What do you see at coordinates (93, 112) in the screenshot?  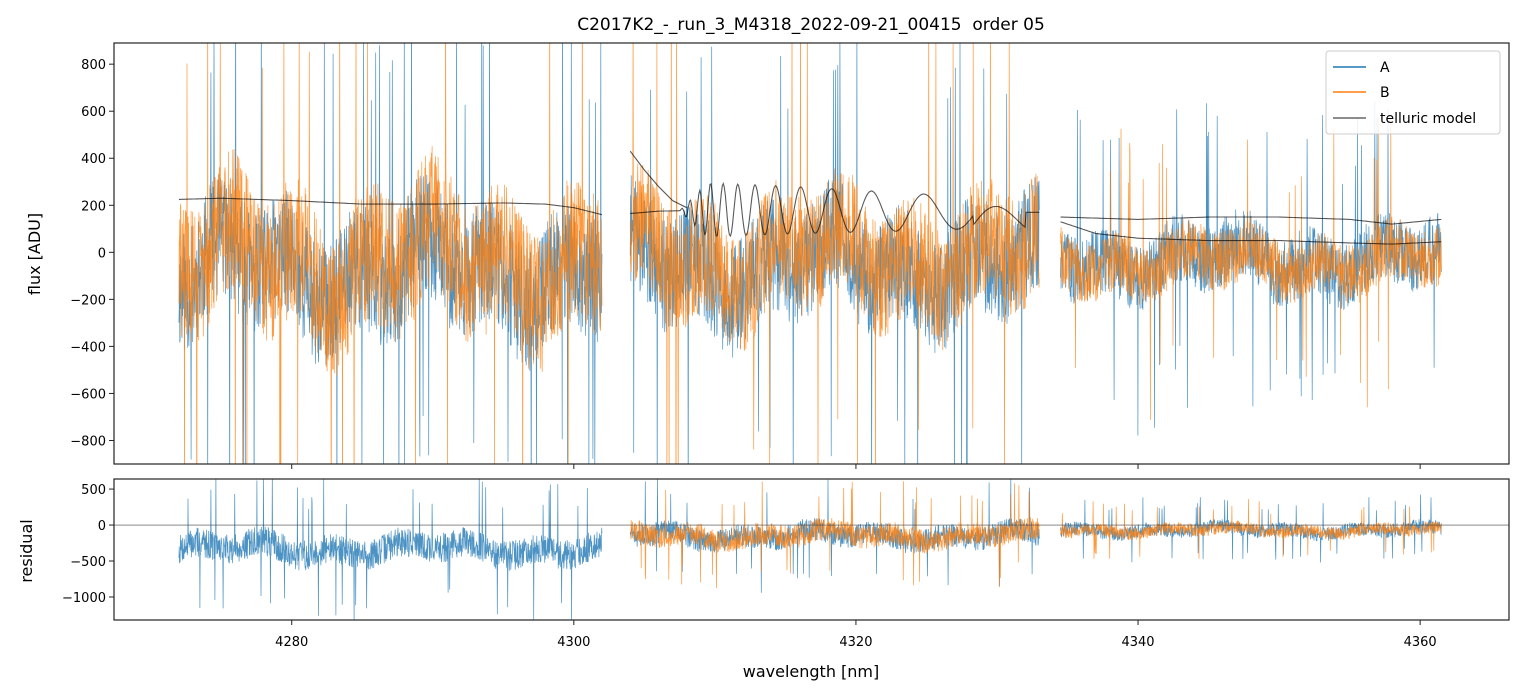 I see `upper-ytick-label: 600` at bounding box center [93, 112].